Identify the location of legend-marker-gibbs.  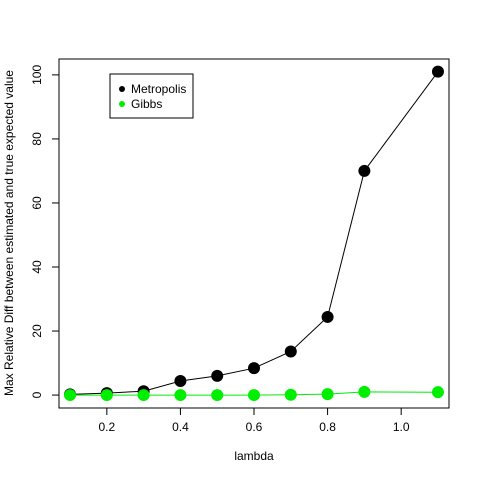
(122, 104).